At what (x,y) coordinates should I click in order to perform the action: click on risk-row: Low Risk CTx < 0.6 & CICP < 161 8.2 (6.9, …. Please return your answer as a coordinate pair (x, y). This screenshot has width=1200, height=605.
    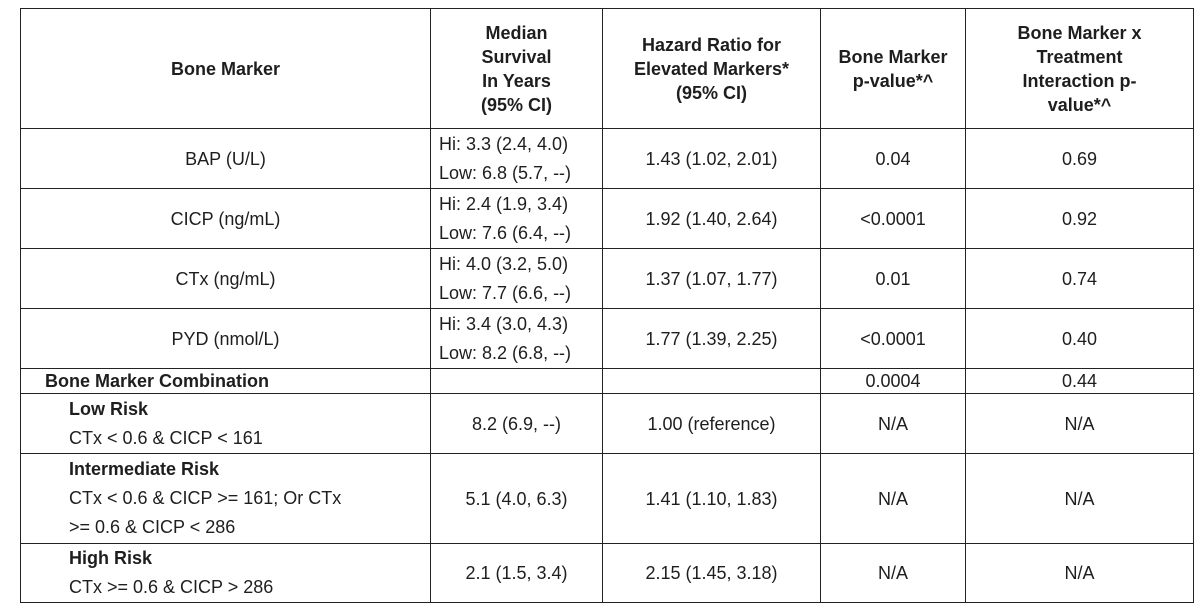
    Looking at the image, I should click on (607, 423).